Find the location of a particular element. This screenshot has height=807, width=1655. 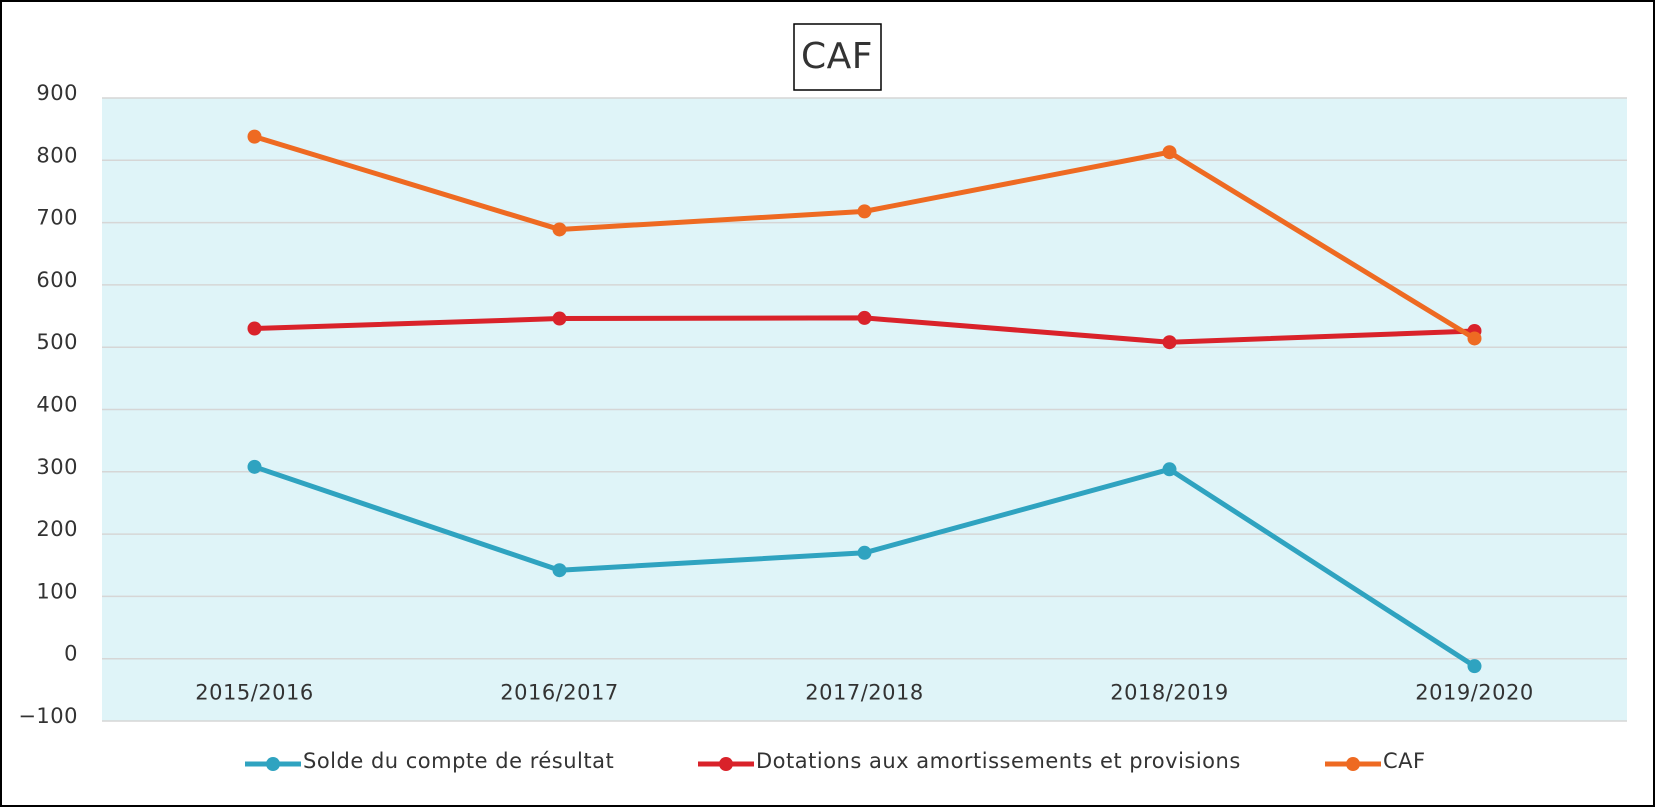

chart-title: CAF is located at coordinates (837, 56).